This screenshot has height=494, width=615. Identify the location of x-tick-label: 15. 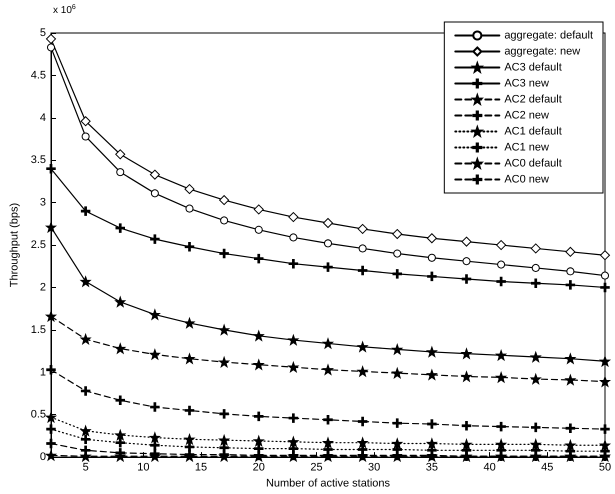
(201, 468).